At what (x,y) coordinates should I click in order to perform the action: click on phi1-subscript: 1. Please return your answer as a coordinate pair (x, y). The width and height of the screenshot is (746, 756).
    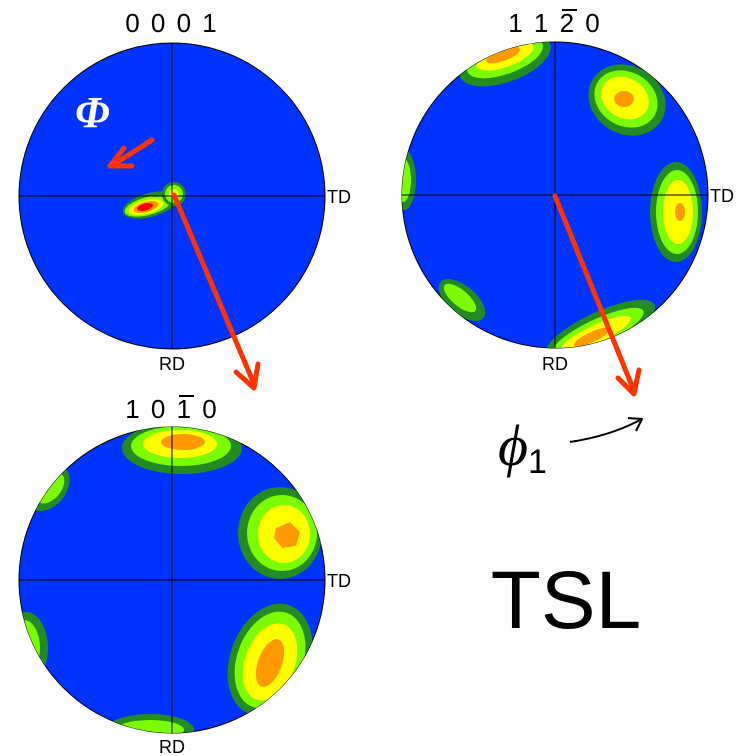
    Looking at the image, I should click on (537, 462).